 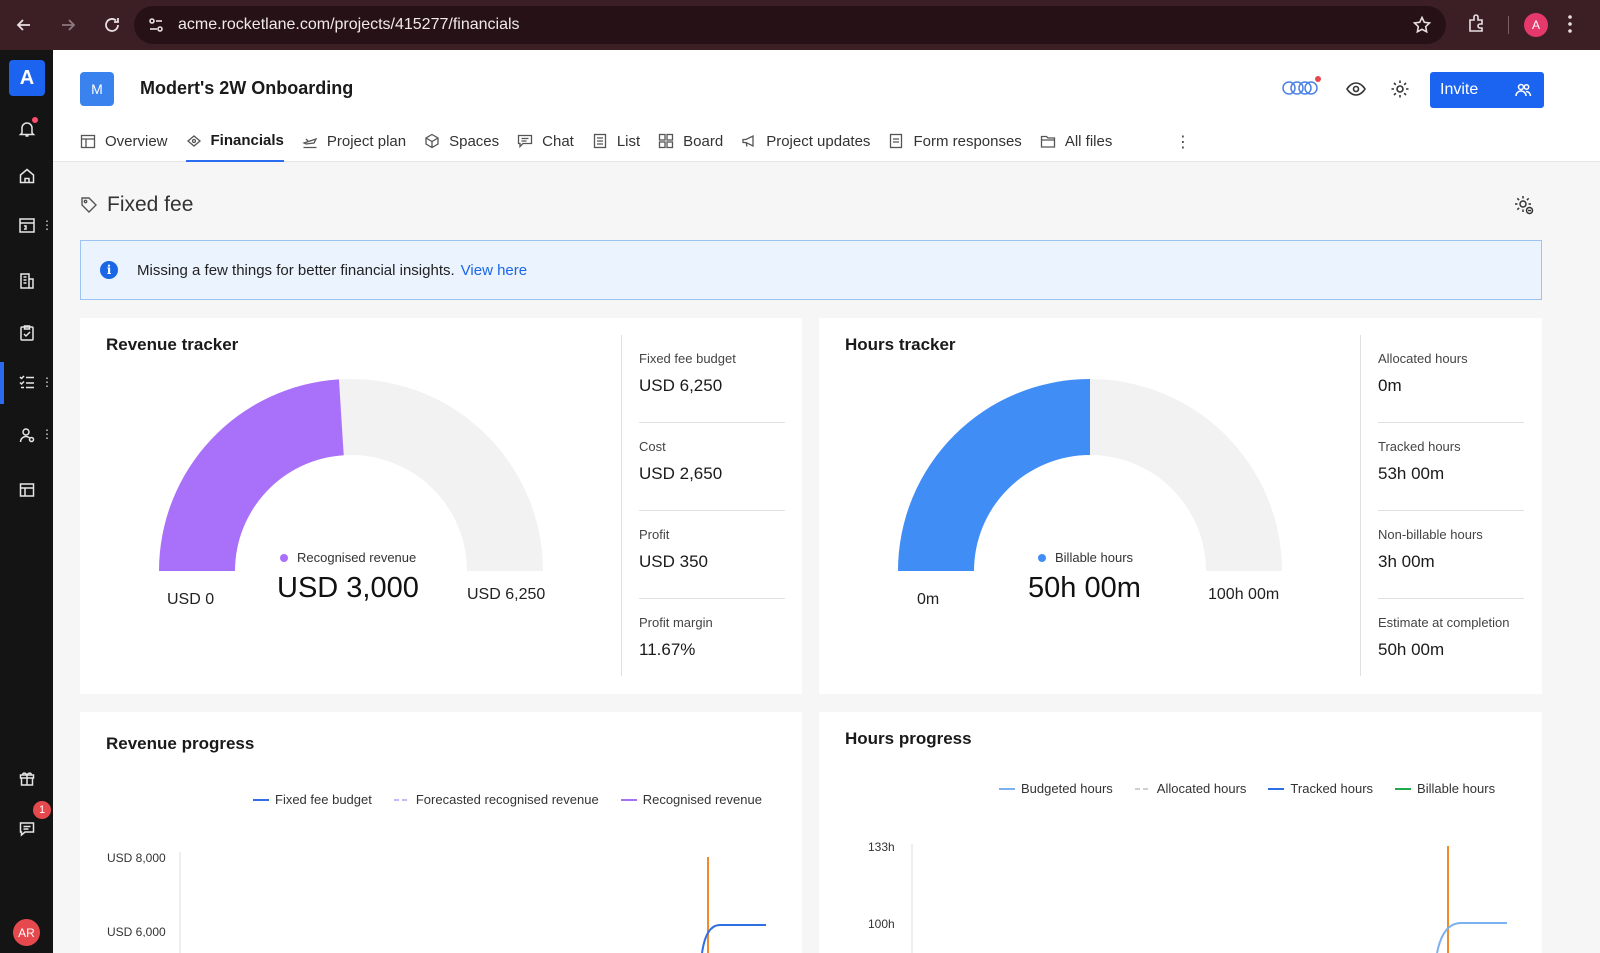 I want to click on stat-value: 53h 00m, so click(x=1411, y=473).